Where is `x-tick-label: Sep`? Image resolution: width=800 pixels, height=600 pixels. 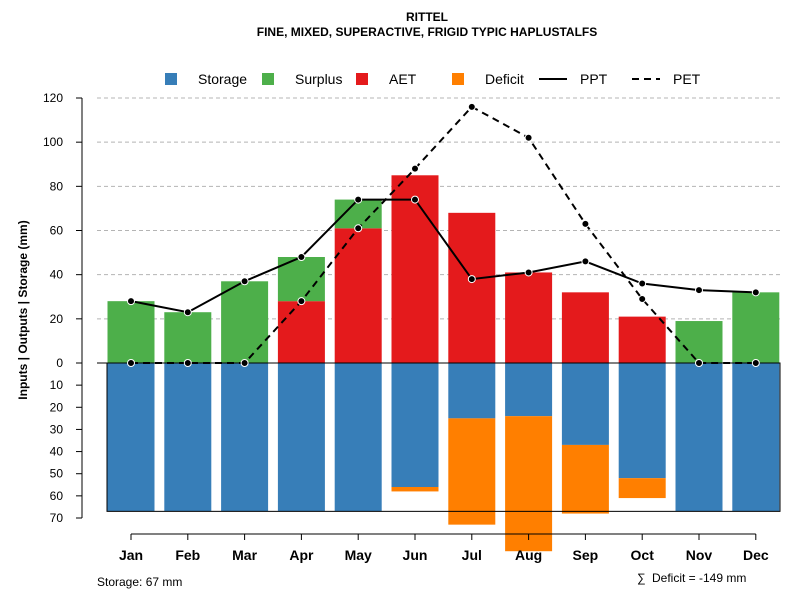
x-tick-label: Sep is located at coordinates (586, 555).